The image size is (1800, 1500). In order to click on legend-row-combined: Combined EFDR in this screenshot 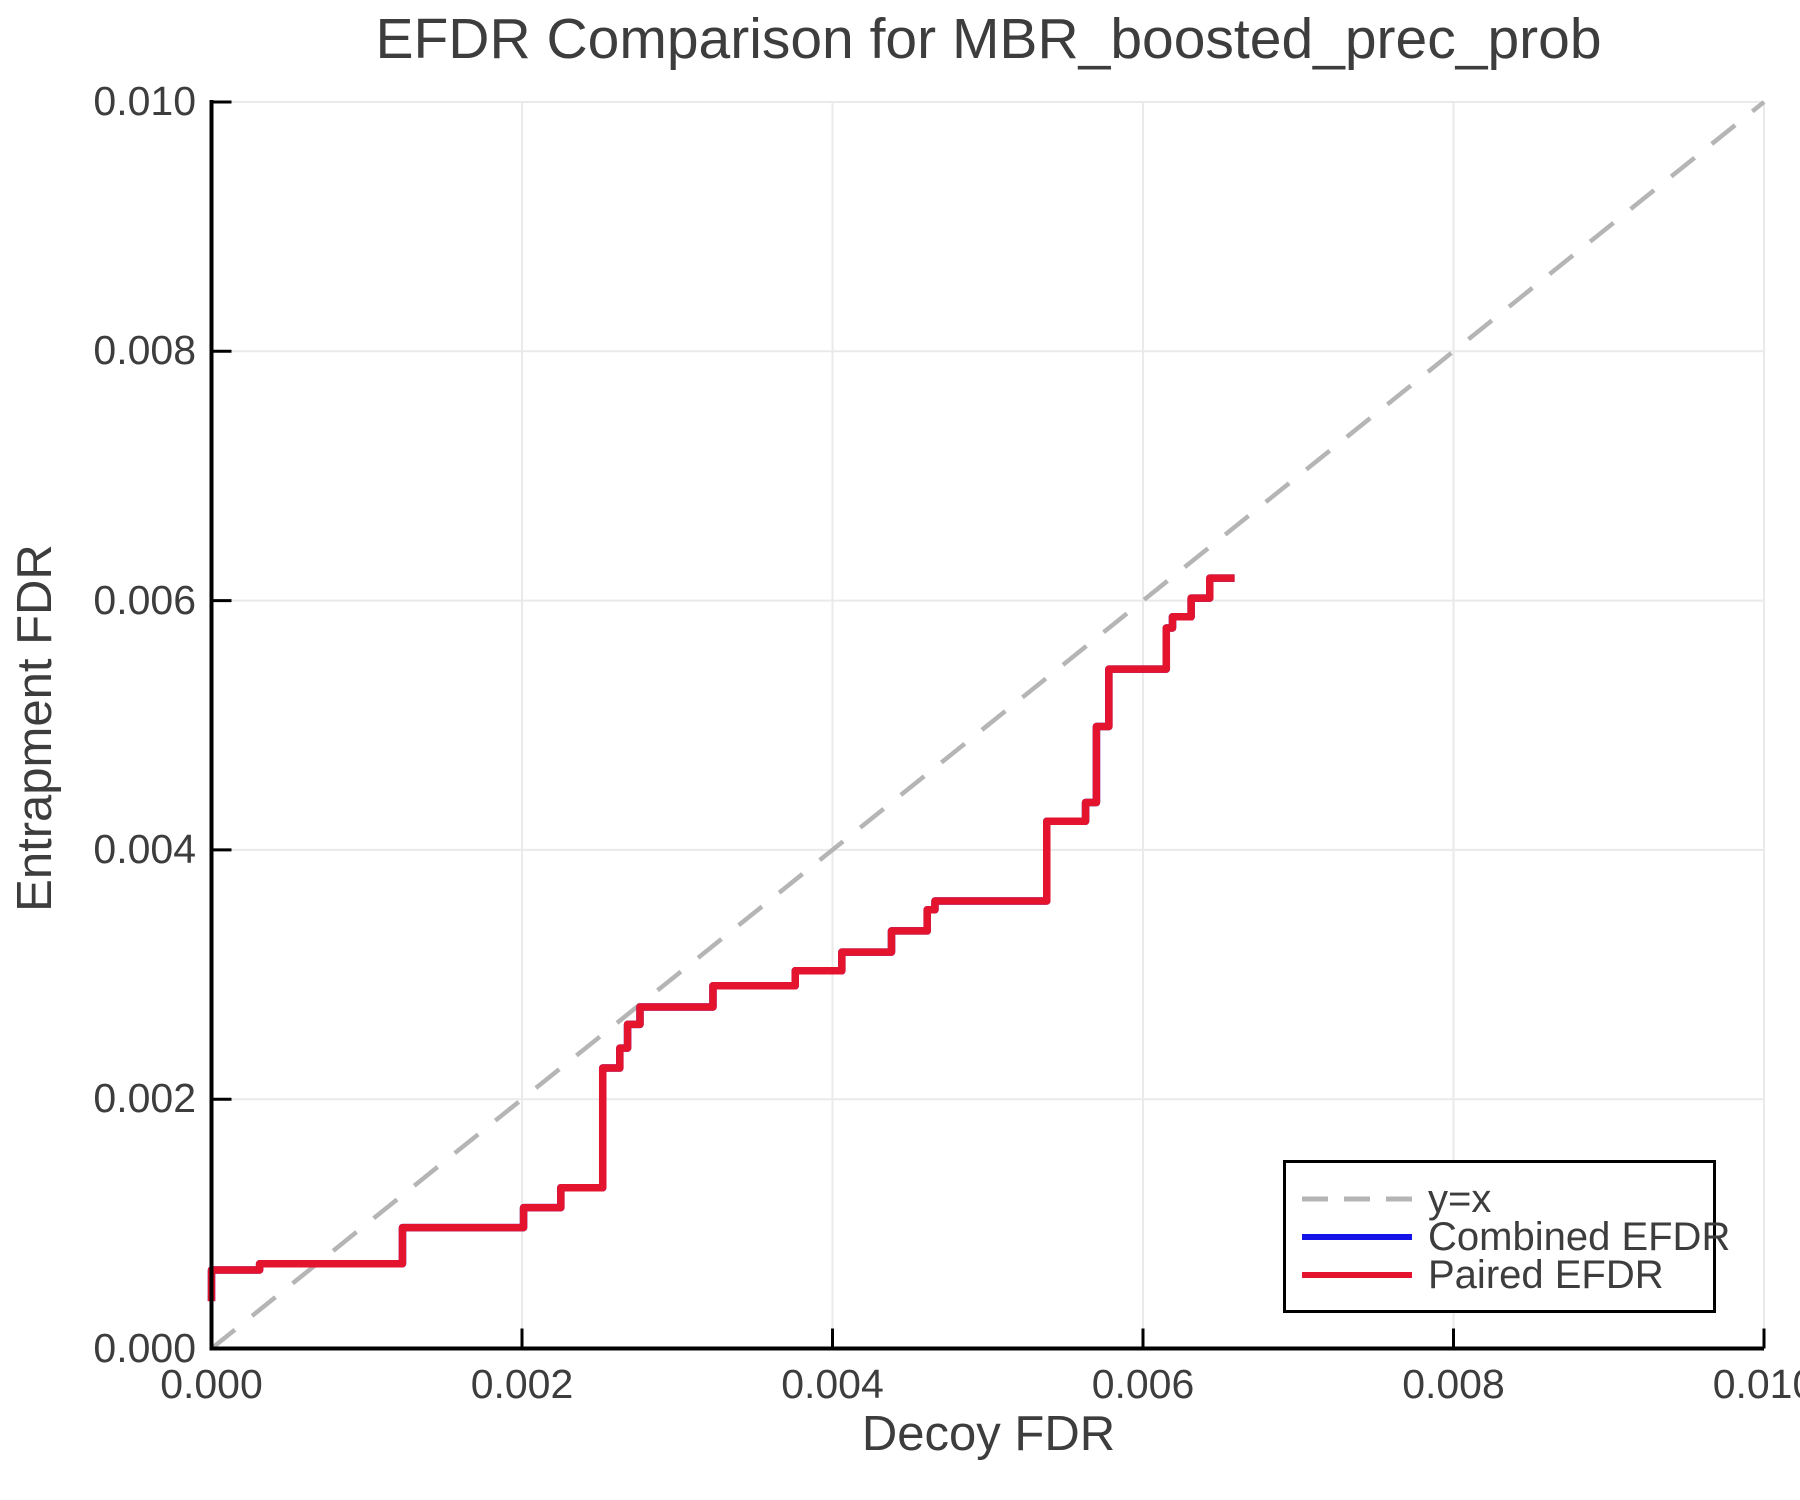, I will do `click(1516, 1237)`.